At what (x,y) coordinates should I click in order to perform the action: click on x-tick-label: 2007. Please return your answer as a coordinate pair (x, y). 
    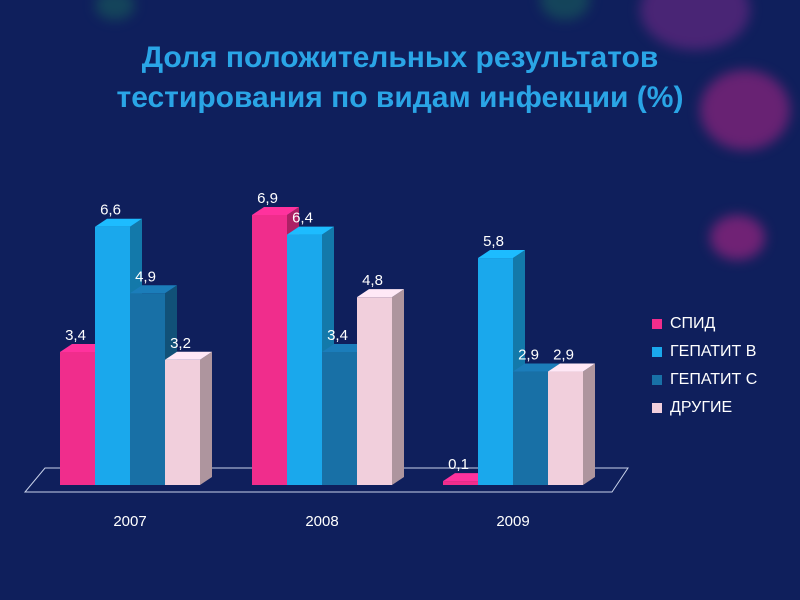
    Looking at the image, I should click on (129, 521).